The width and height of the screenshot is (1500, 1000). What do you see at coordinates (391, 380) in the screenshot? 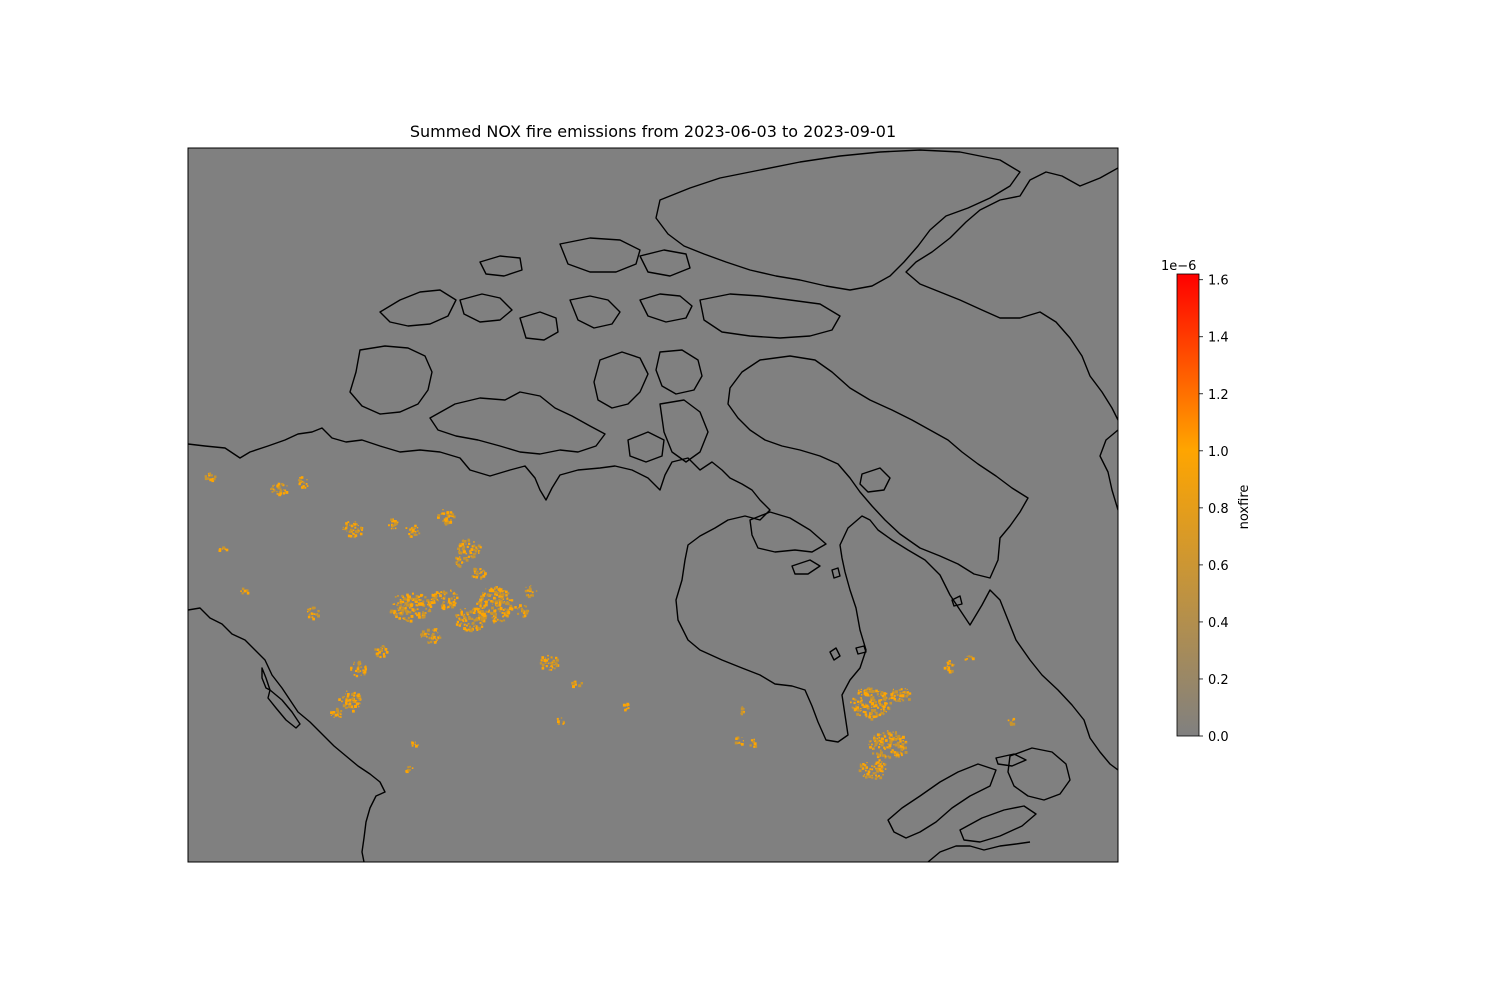
I see `coastline-banks-island` at bounding box center [391, 380].